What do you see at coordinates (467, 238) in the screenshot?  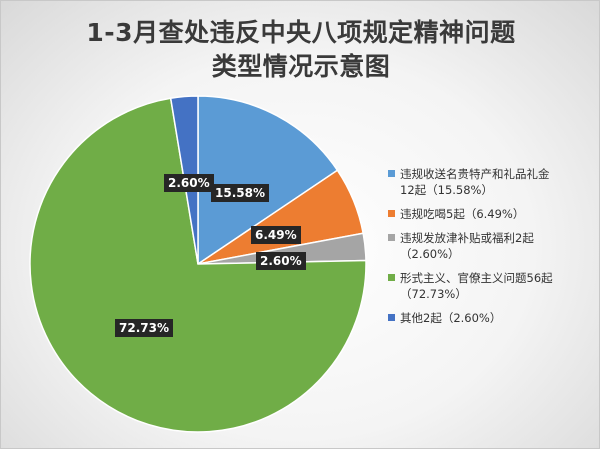 I see `legend-text-3-1: 违规发放津补贴或福利2起` at bounding box center [467, 238].